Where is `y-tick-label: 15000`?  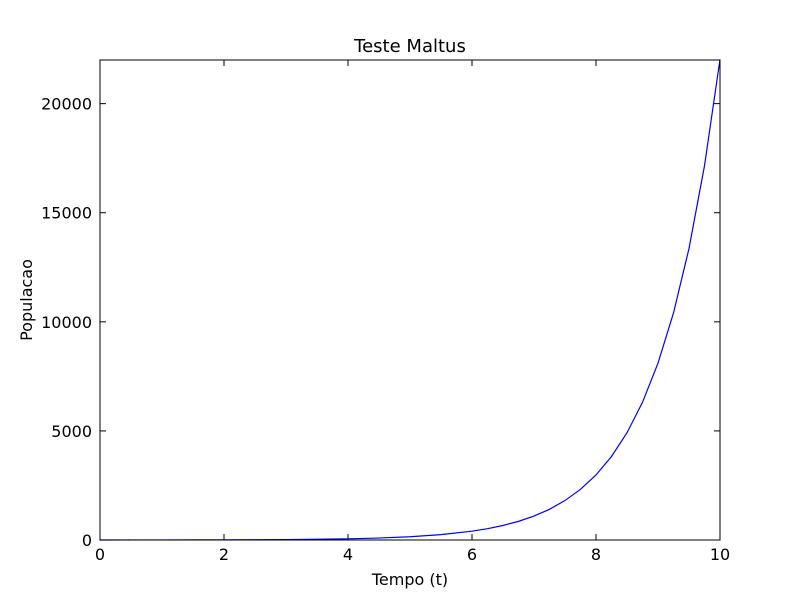 y-tick-label: 15000 is located at coordinates (66, 213).